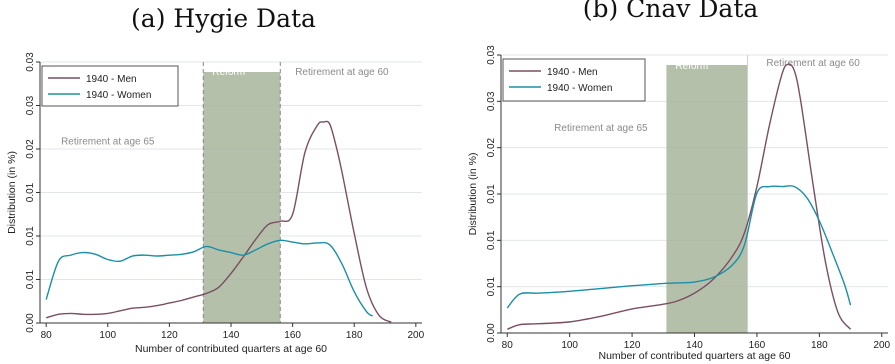  I want to click on panel-title: (a) Hygie Data, so click(223, 18).